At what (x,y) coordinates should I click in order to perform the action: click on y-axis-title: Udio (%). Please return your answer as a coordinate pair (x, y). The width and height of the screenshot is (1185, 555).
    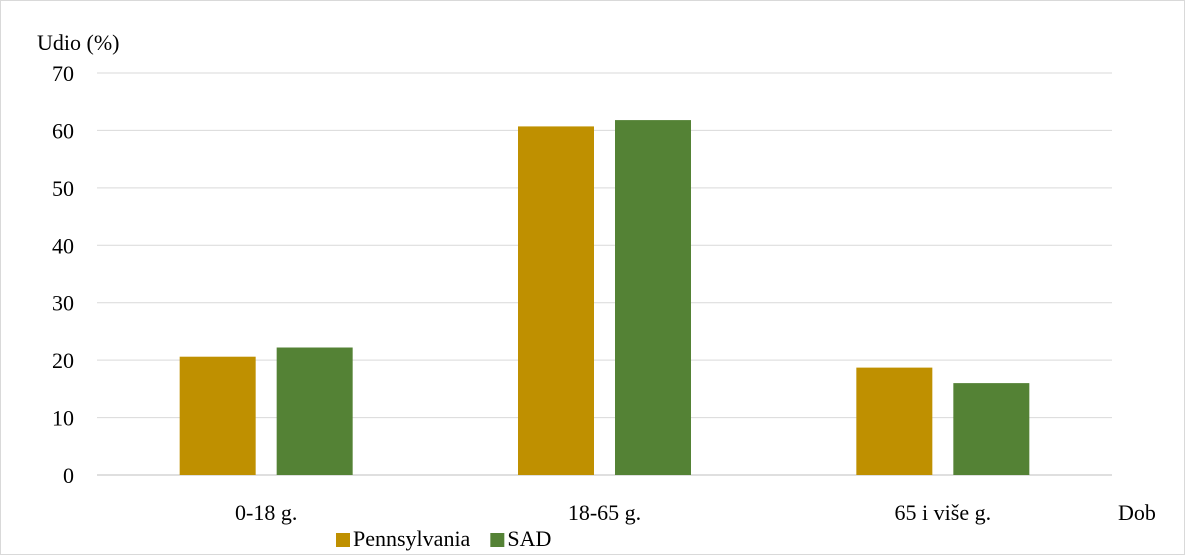
    Looking at the image, I should click on (78, 42).